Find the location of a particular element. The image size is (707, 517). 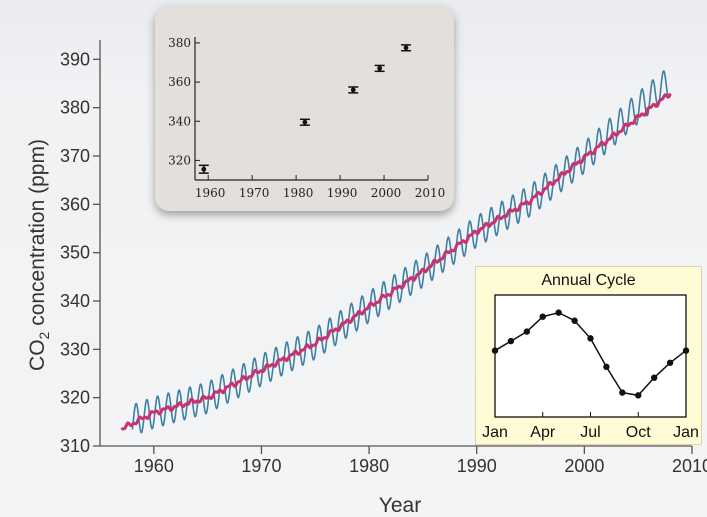

annual-cycle-x-tick-label: Apr is located at coordinates (543, 432).